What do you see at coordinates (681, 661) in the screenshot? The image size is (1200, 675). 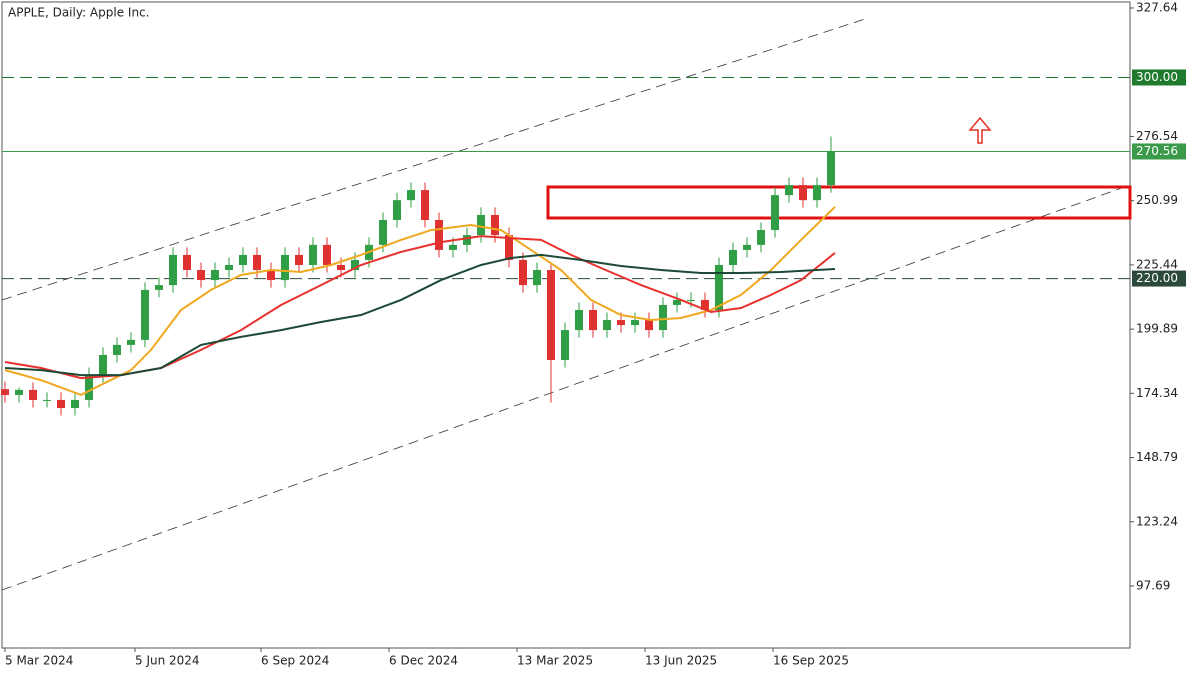 I see `x-tick-label: 13 Jun 2025` at bounding box center [681, 661].